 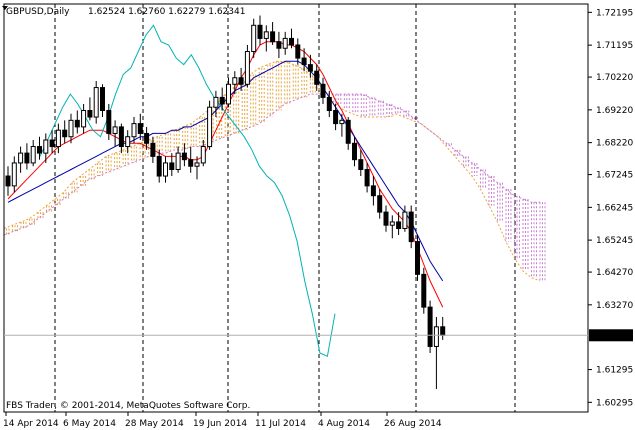 I want to click on symbol-label: GBPUSD,Daily, so click(x=38, y=12).